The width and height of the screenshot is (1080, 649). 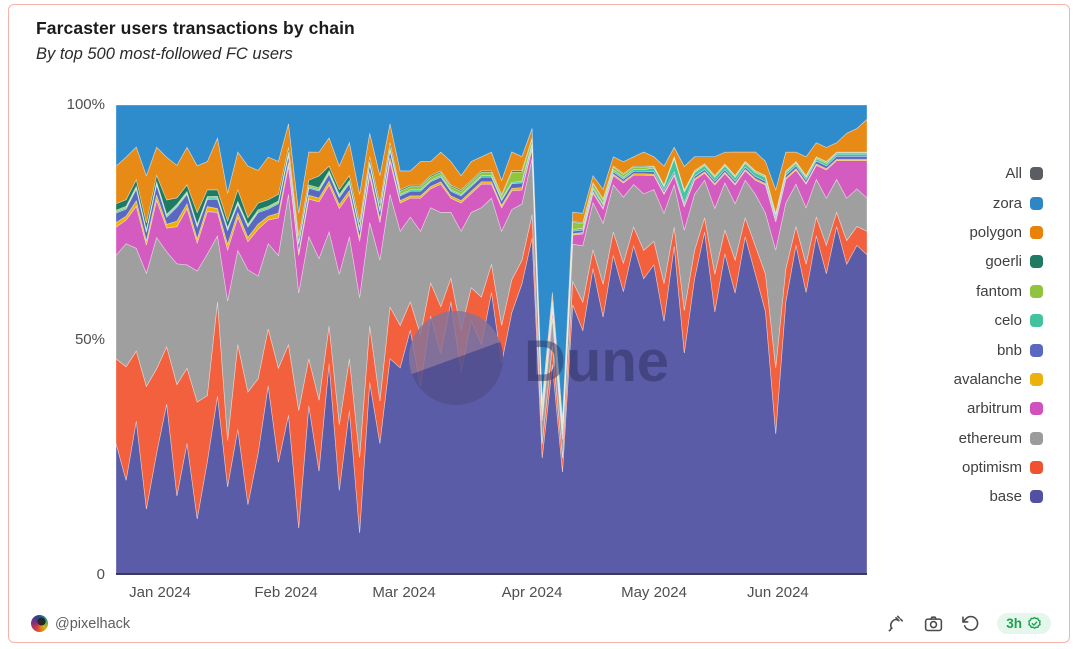 I want to click on watermark-circle-bottom, so click(x=457, y=373).